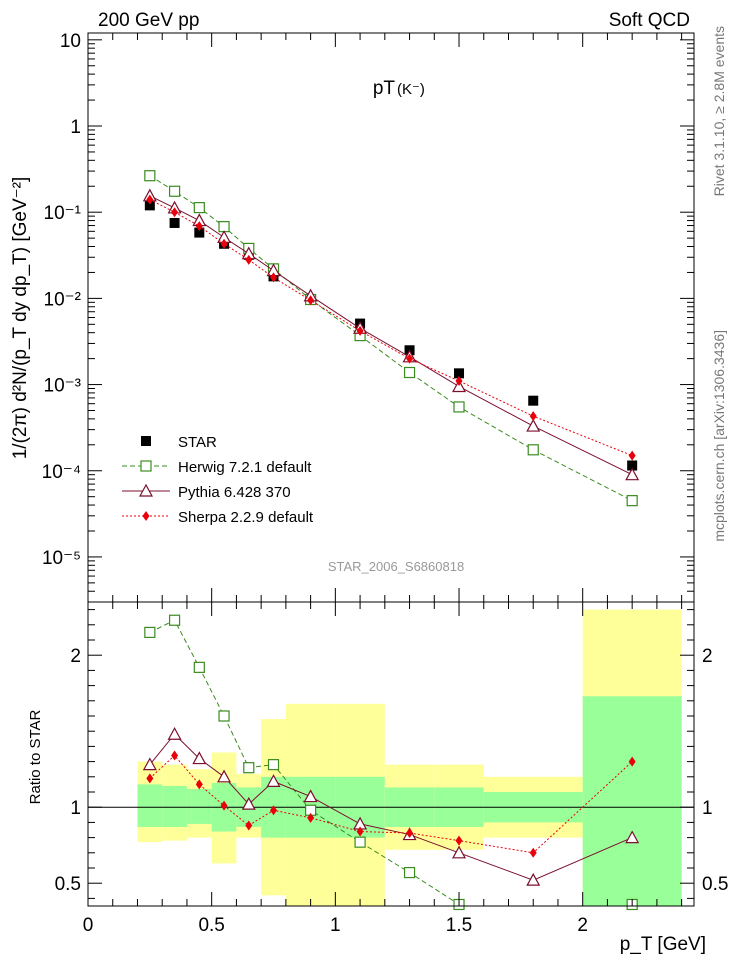  Describe the element at coordinates (61, 558) in the screenshot. I see `top-y-tick-label: 10⁻⁵` at that location.